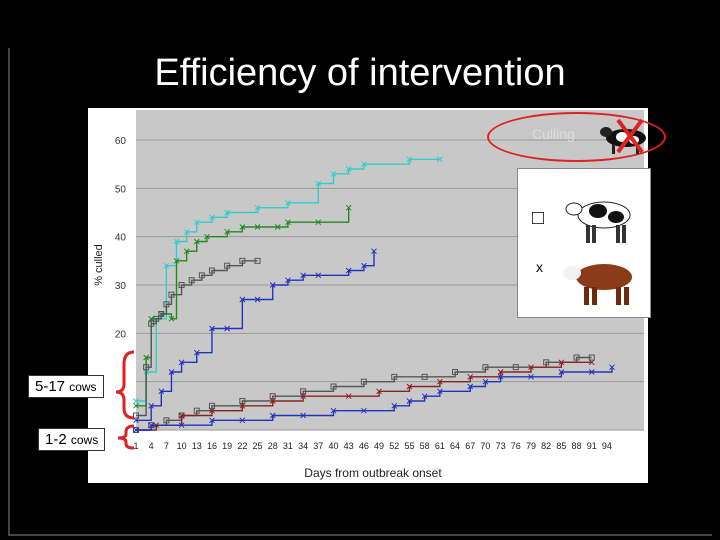 This screenshot has height=540, width=720. What do you see at coordinates (360, 73) in the screenshot?
I see `slide-title: Efficiency of intervention` at bounding box center [360, 73].